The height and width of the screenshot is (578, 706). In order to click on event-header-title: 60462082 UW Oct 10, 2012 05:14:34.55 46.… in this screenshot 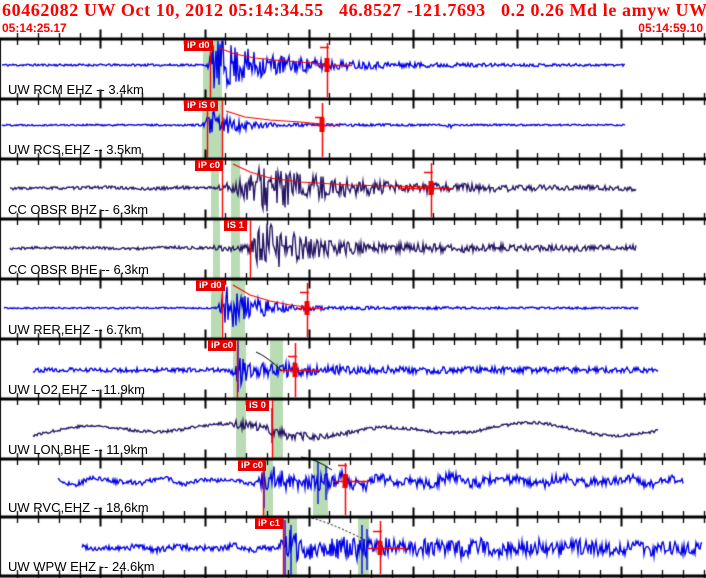, I will do `click(354, 10)`.